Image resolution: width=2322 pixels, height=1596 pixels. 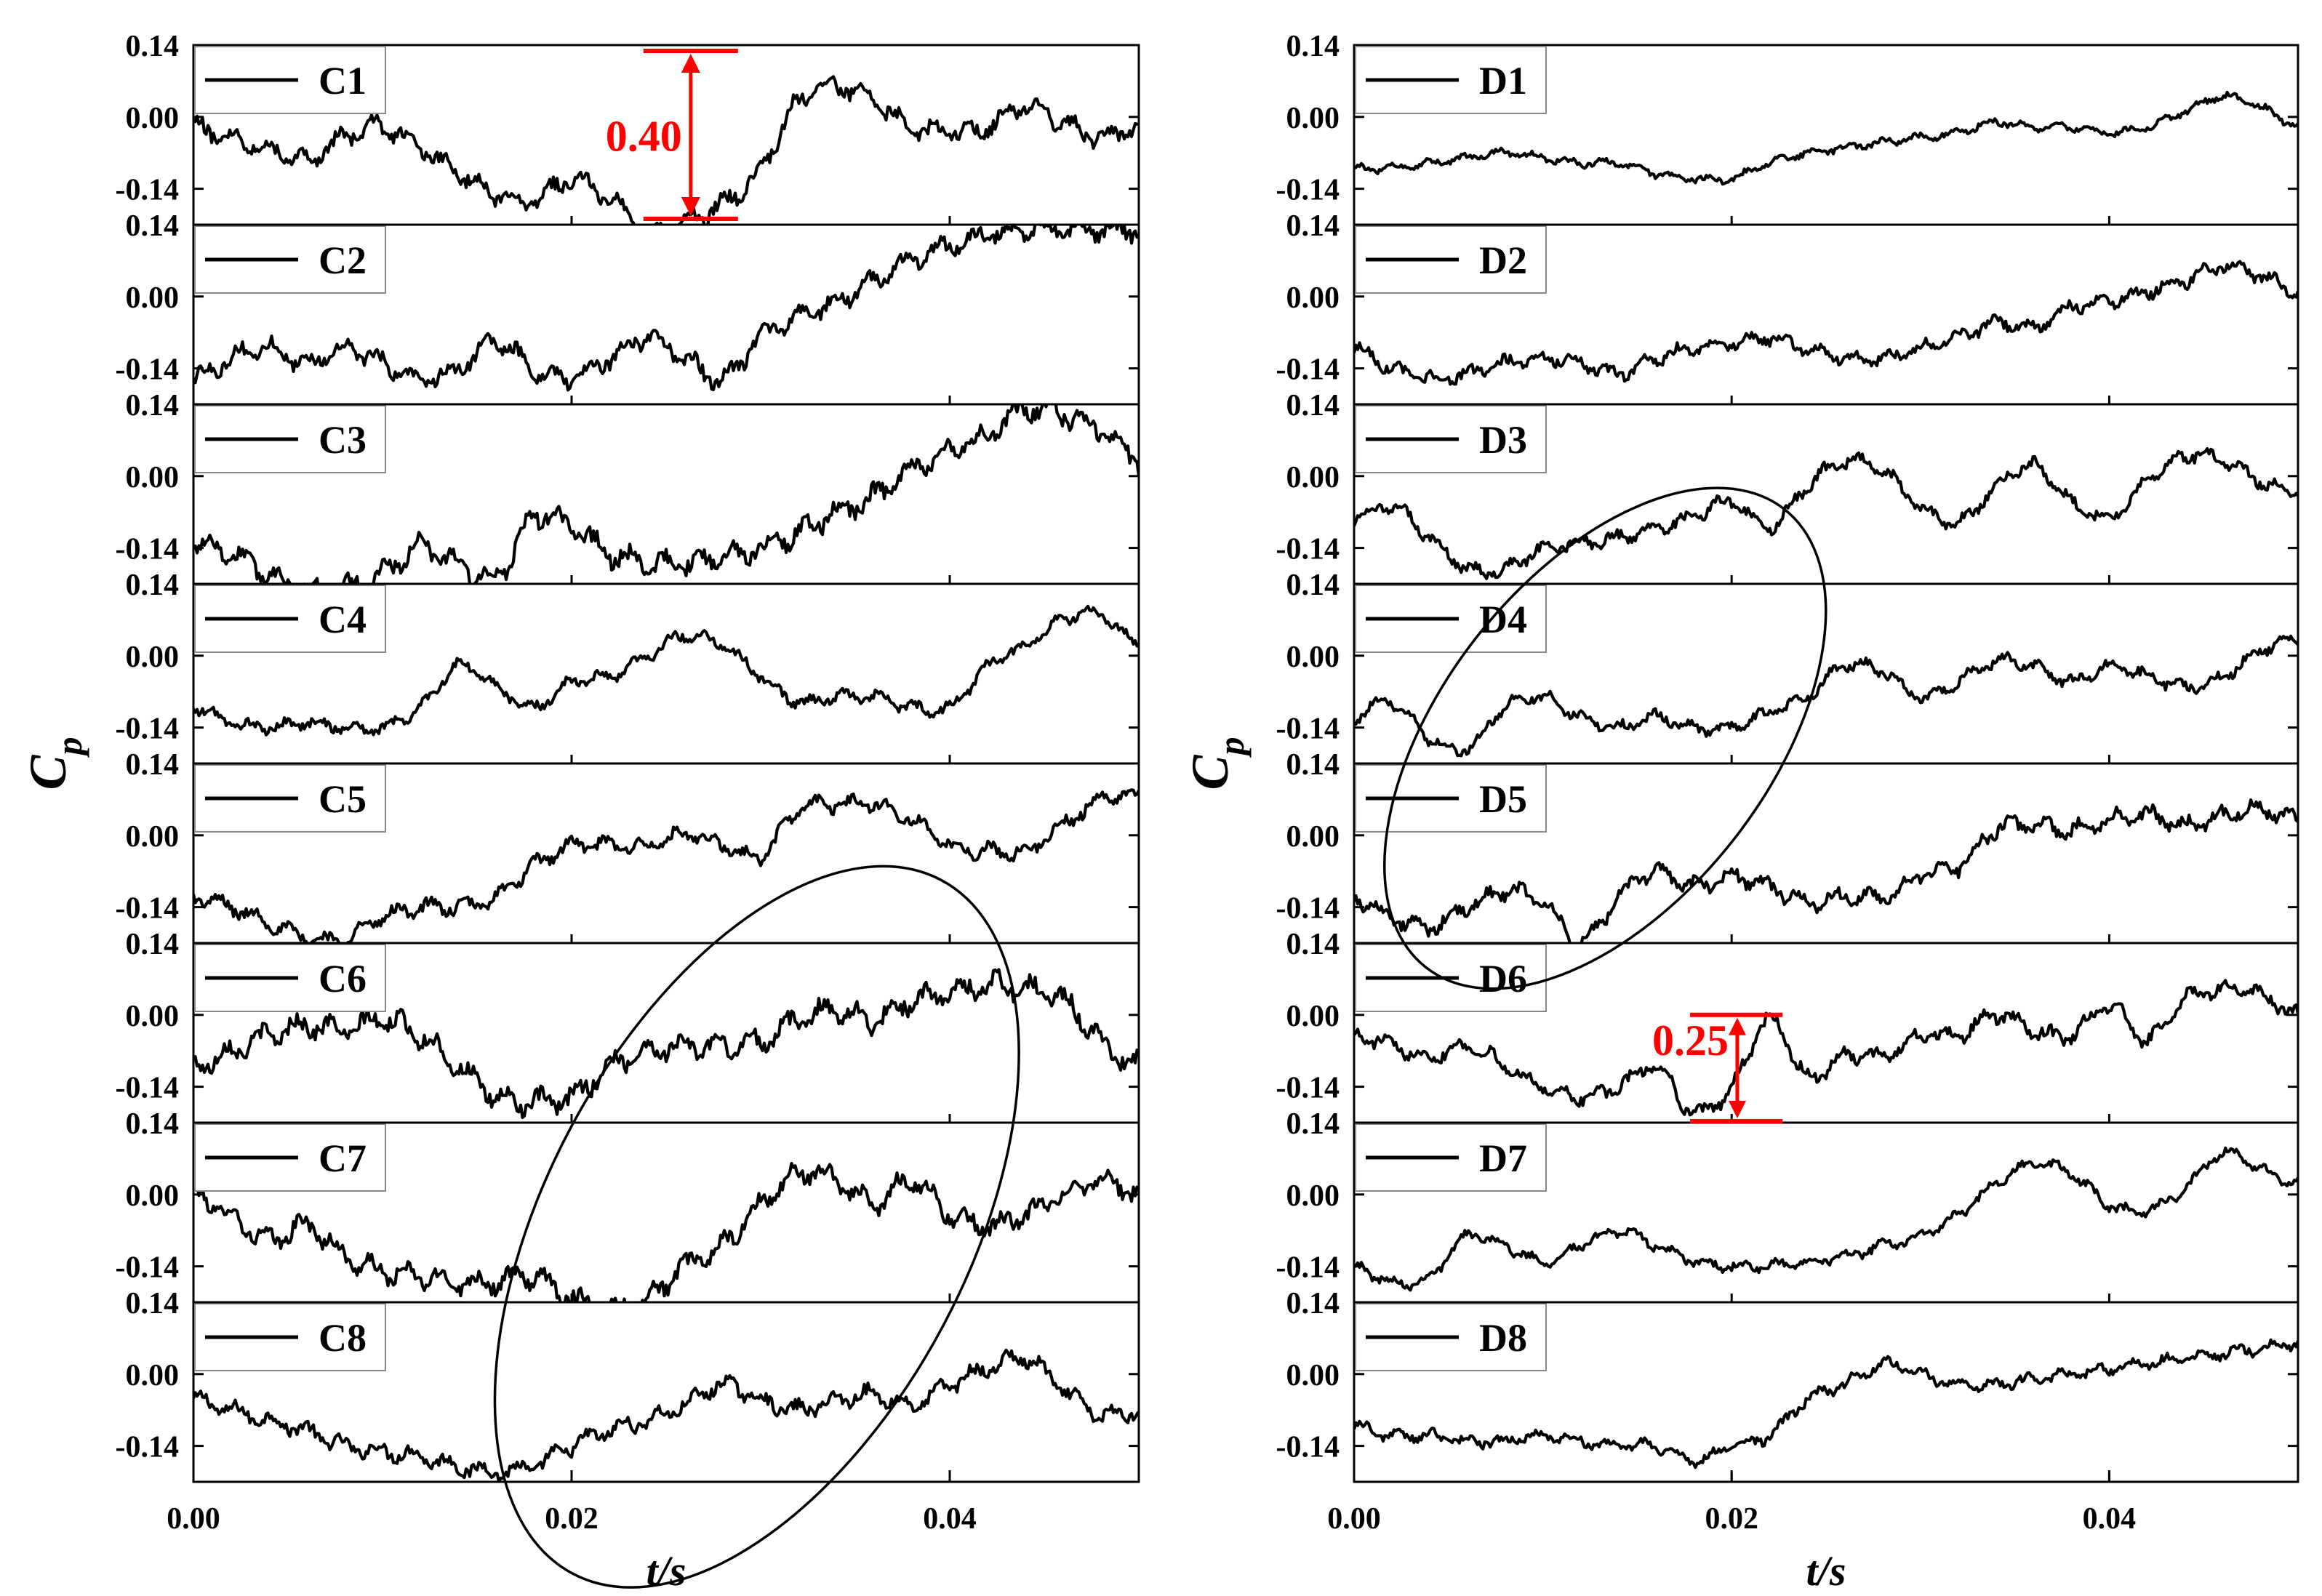 What do you see at coordinates (343, 1338) in the screenshot?
I see `legend-label-C8: C8` at bounding box center [343, 1338].